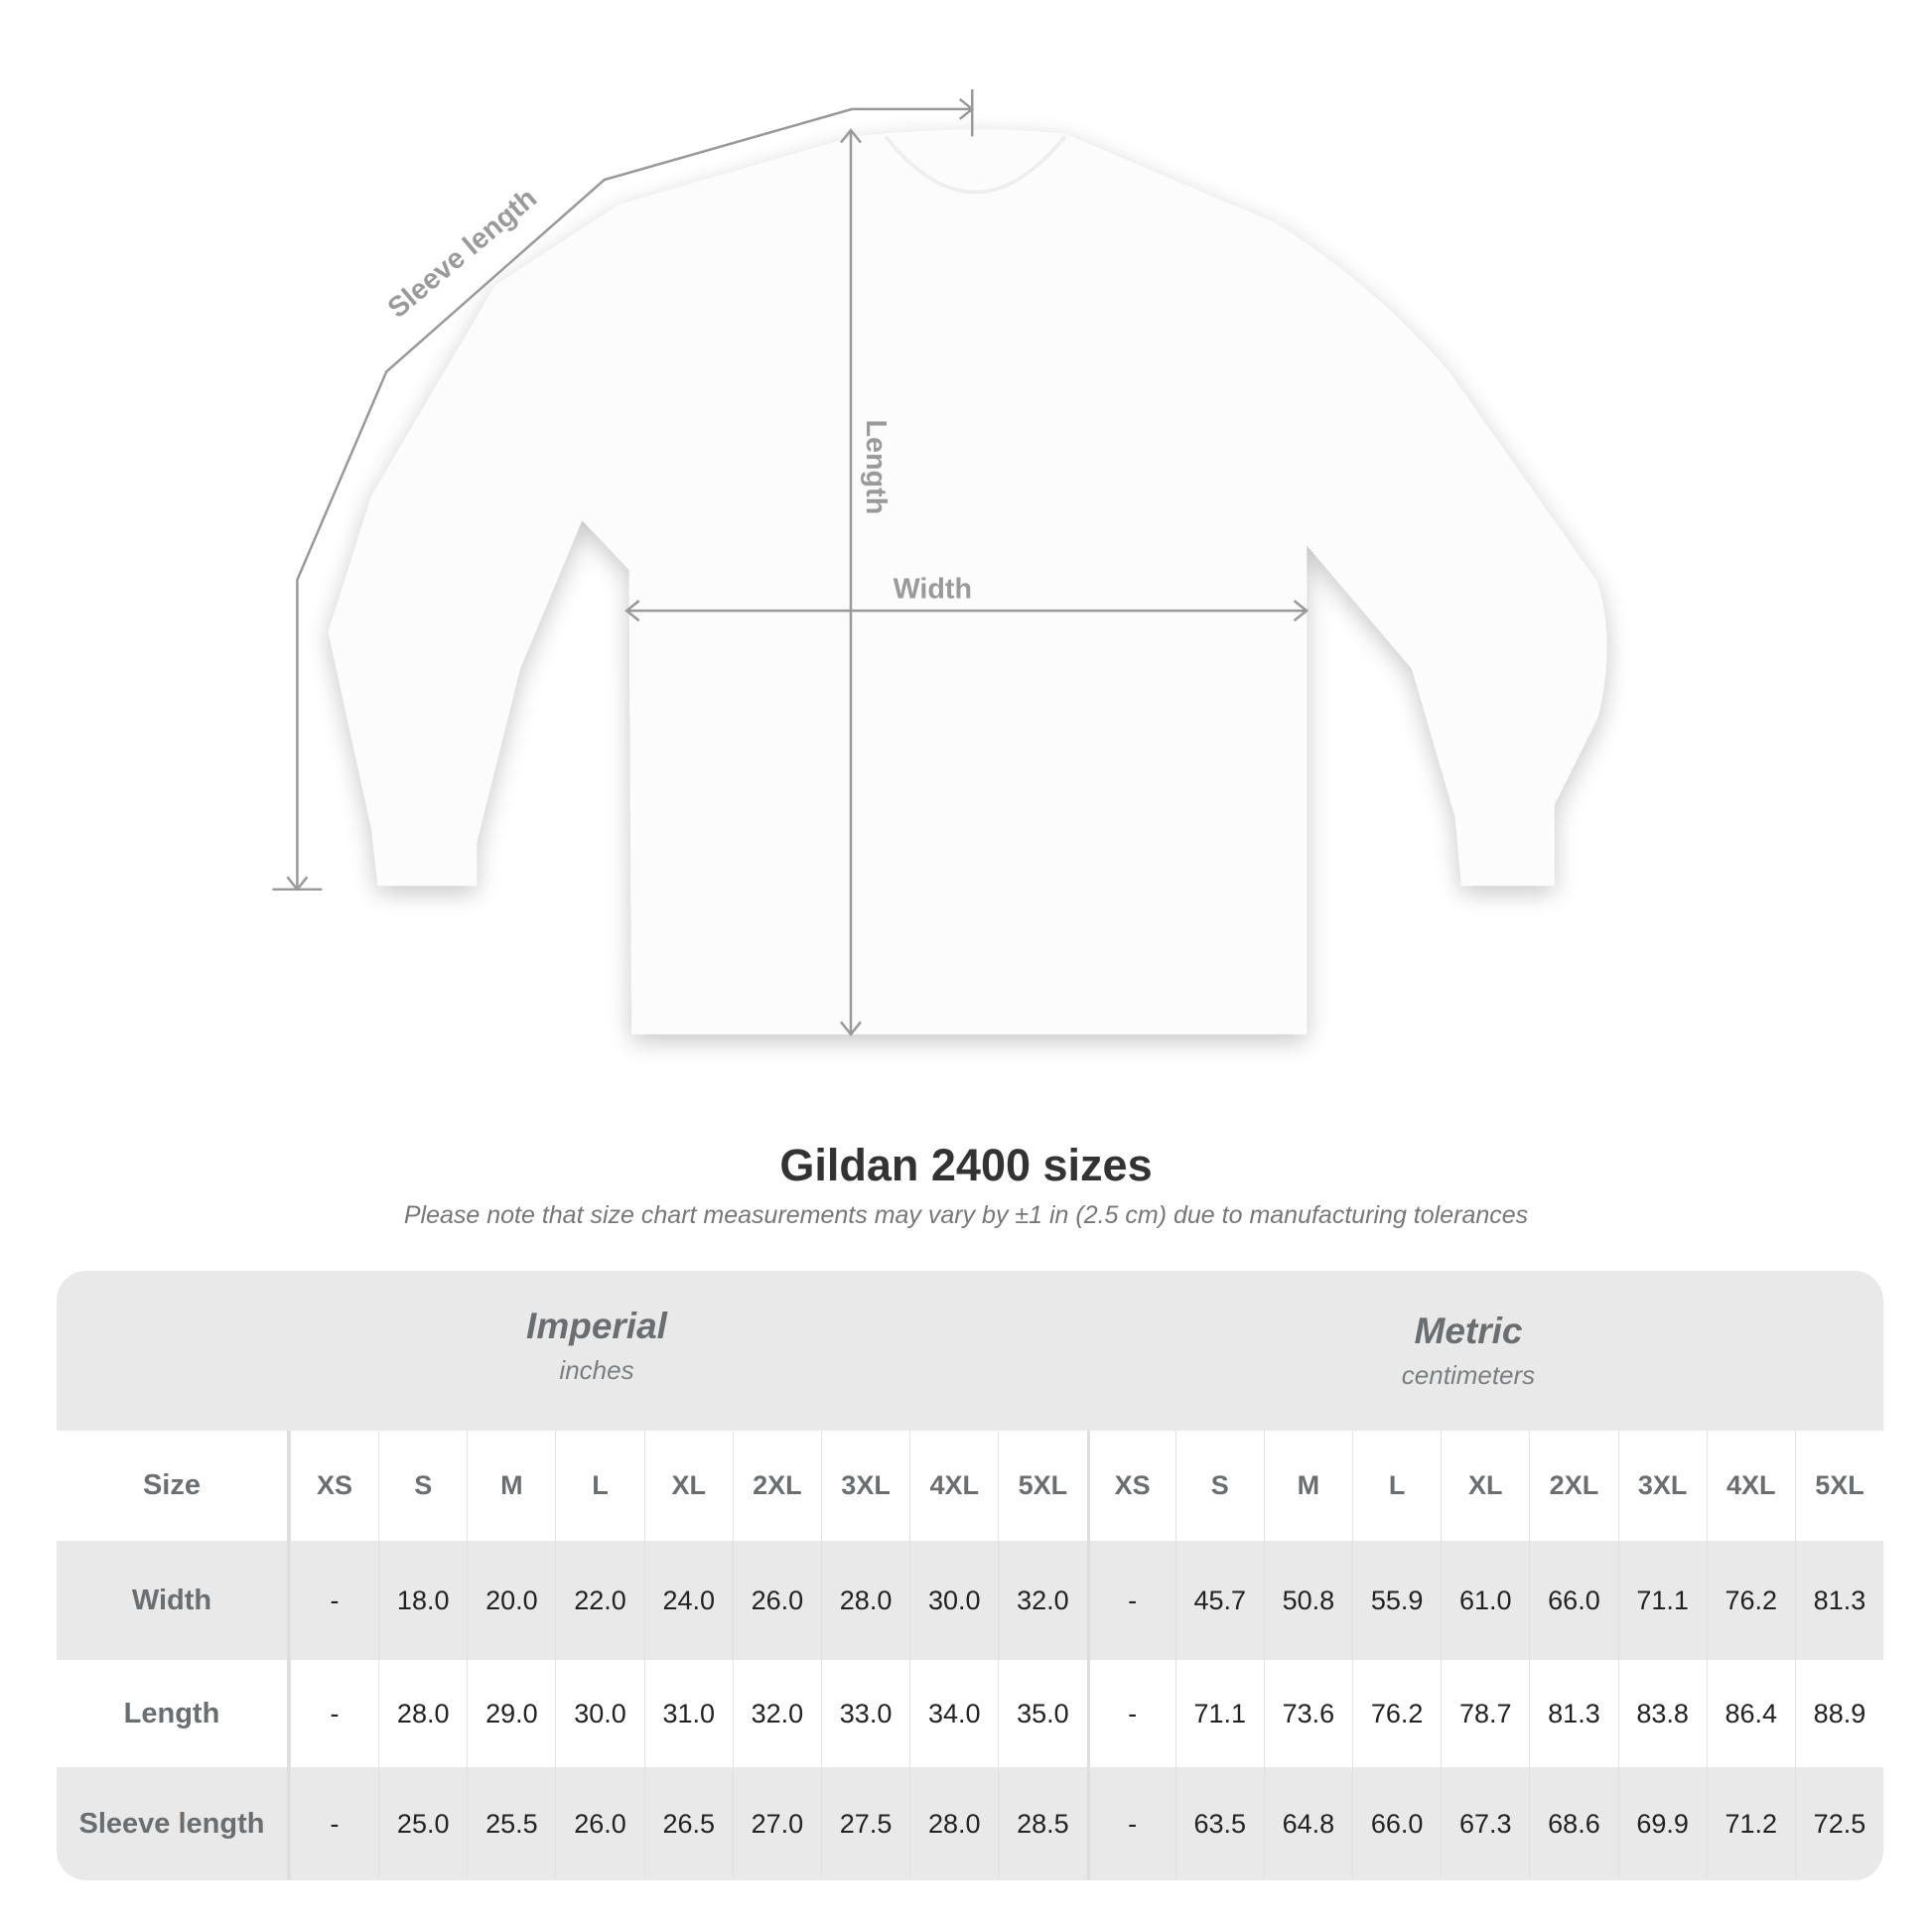 This screenshot has width=1932, height=1932. Describe the element at coordinates (1042, 1486) in the screenshot. I see `imperial-size-5xl: 5XL` at that location.